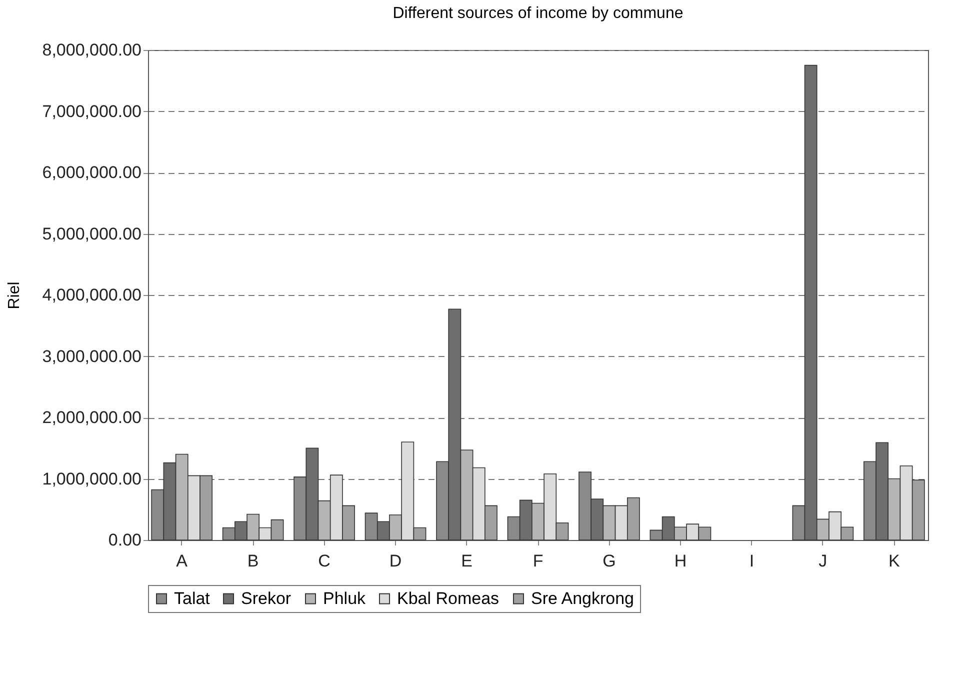 The width and height of the screenshot is (972, 679). What do you see at coordinates (582, 598) in the screenshot?
I see `legend-label: Sre Angkrong` at bounding box center [582, 598].